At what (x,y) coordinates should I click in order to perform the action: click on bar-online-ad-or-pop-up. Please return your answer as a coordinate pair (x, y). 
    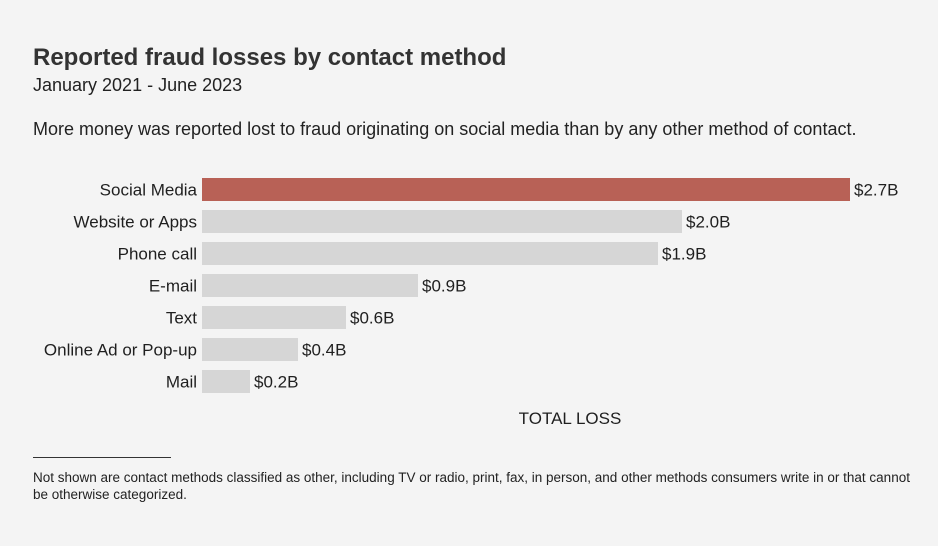
    Looking at the image, I should click on (250, 349).